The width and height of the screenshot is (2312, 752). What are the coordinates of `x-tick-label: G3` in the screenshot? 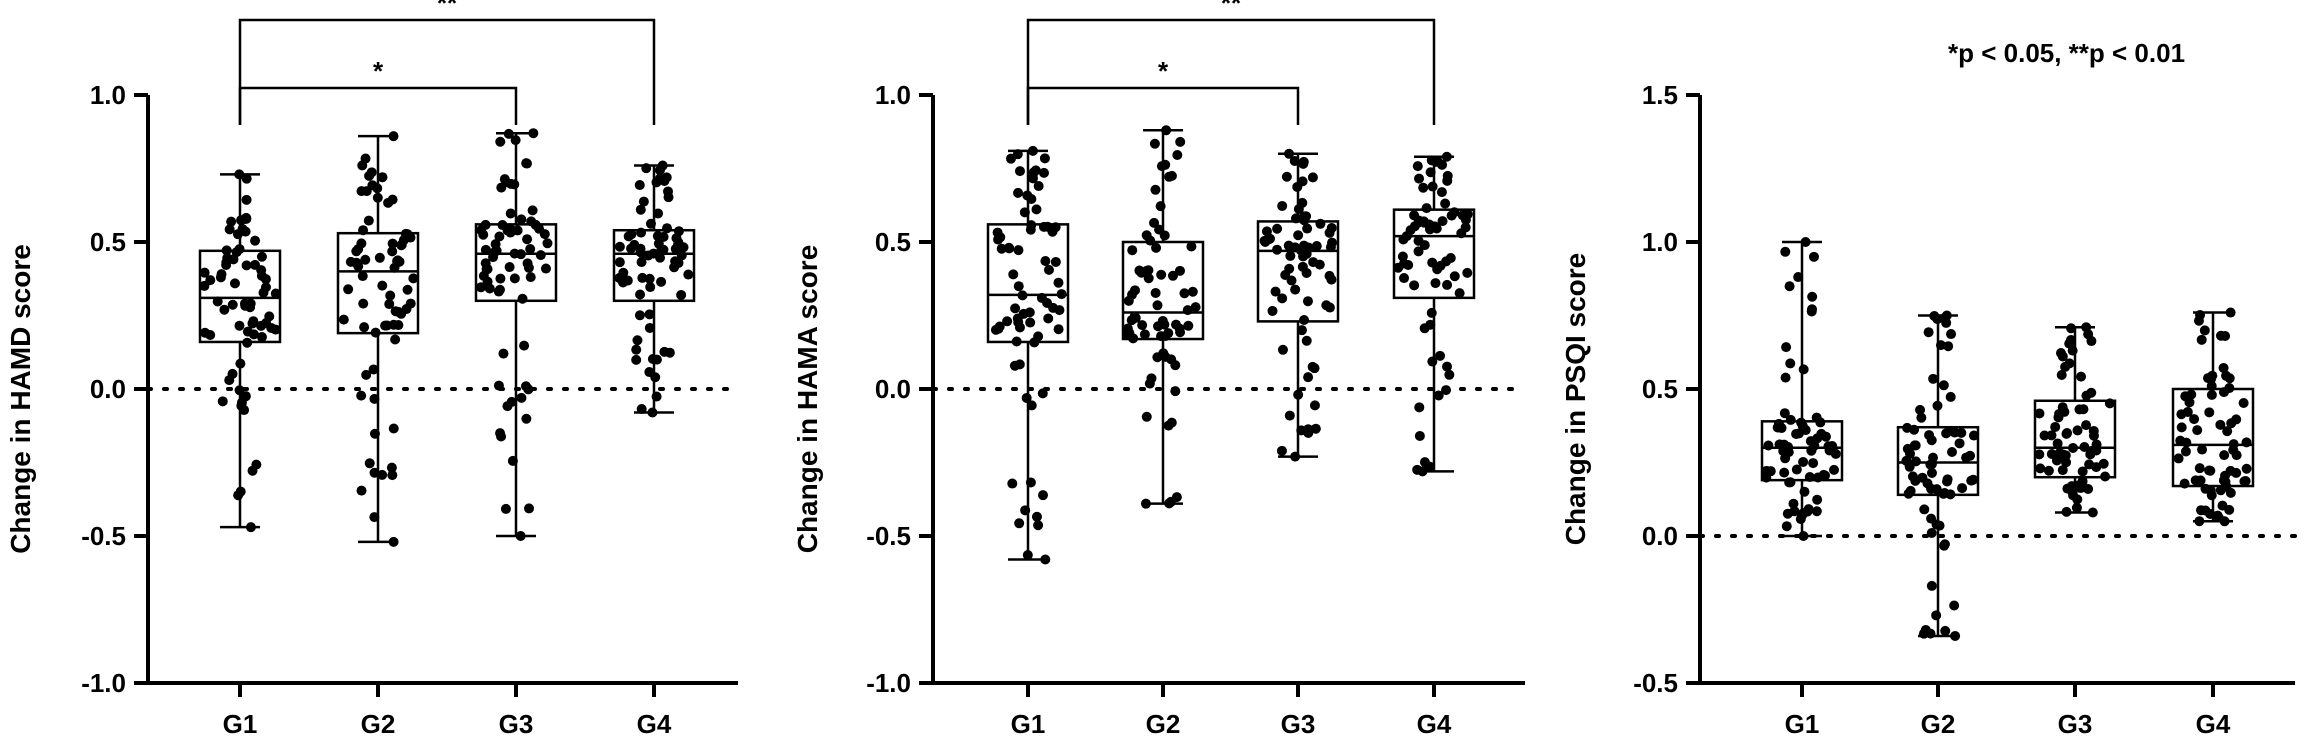 It's located at (2075, 724).